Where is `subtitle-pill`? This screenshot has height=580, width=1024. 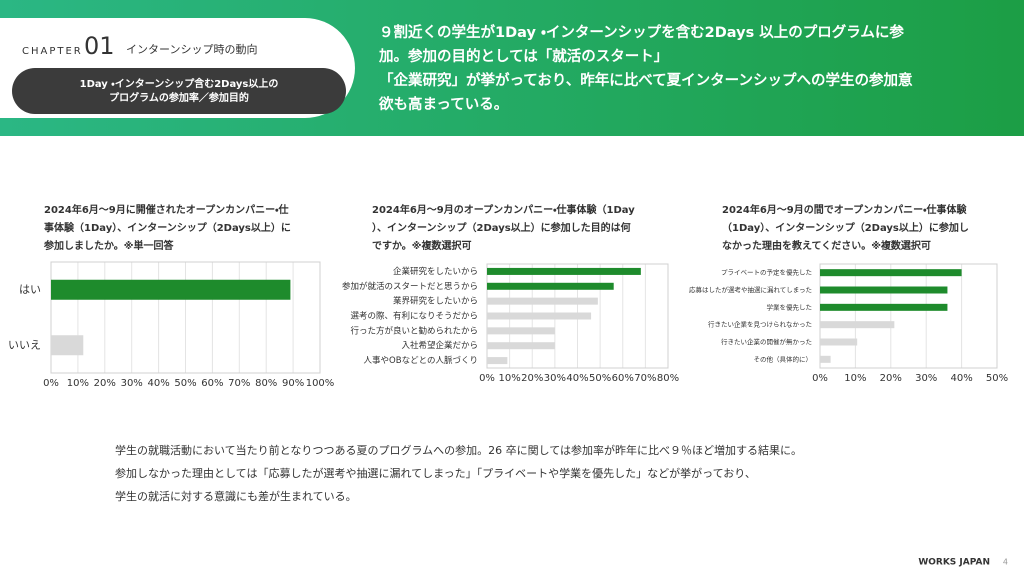
subtitle-pill is located at coordinates (179, 91).